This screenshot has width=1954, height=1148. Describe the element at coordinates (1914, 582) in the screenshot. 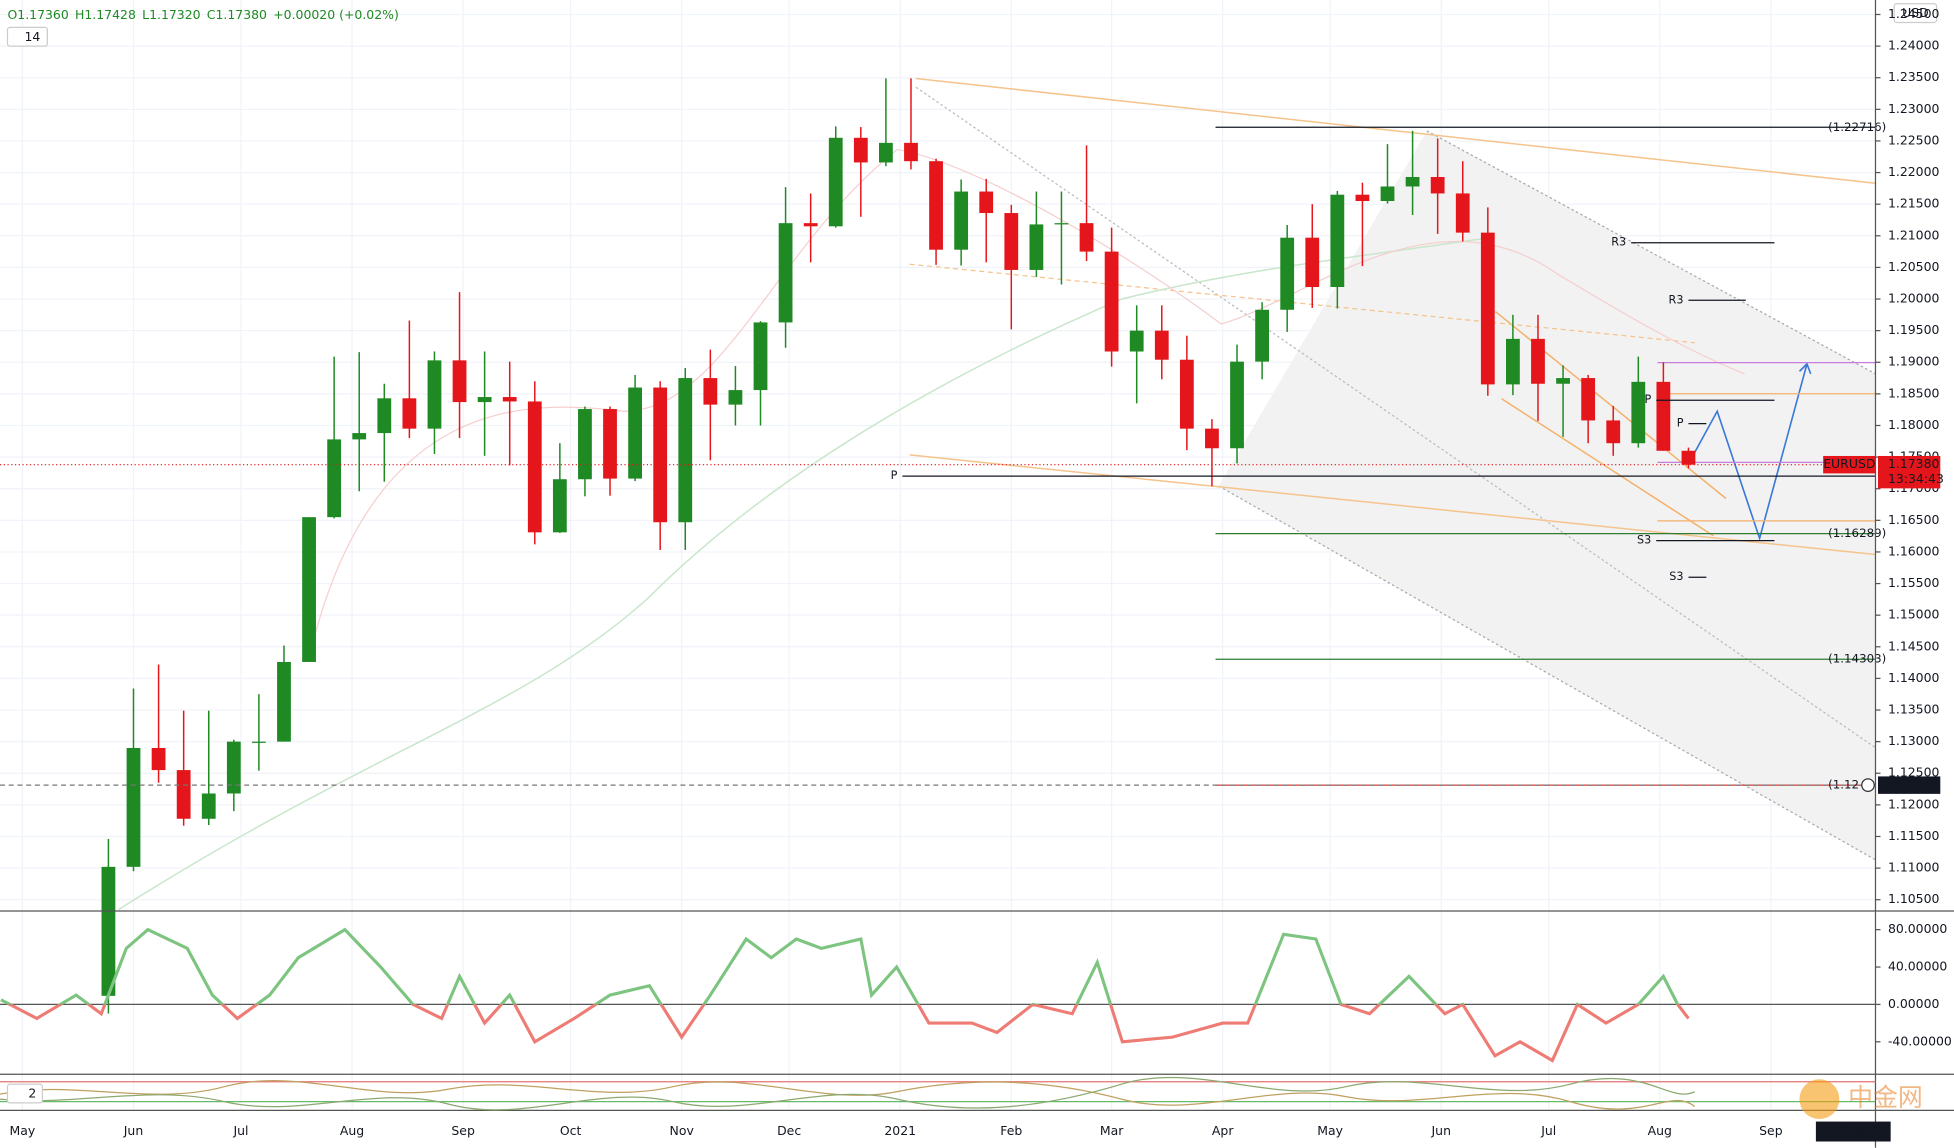

I see `y-tick-label: 1.15500` at that location.